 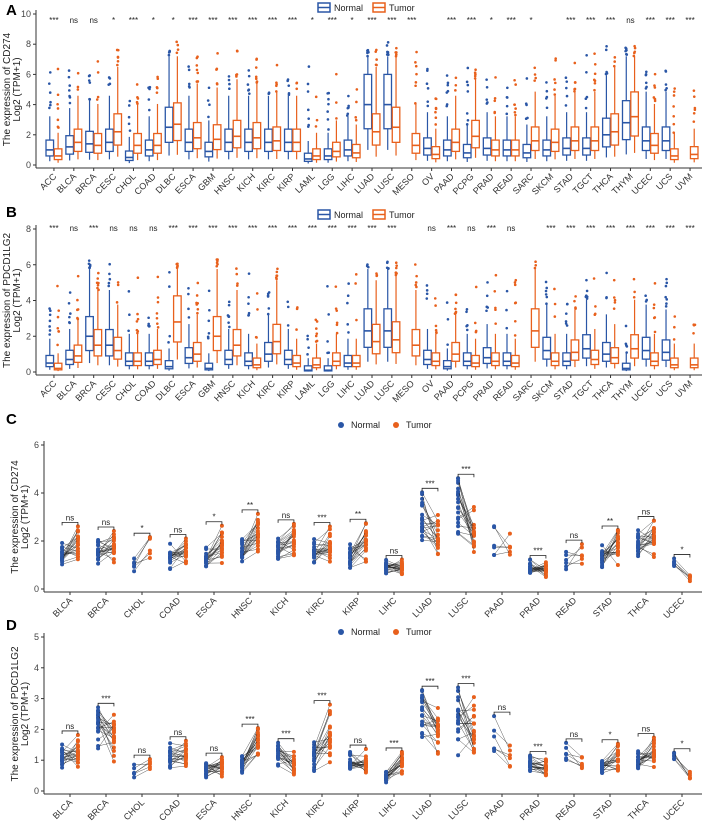 I want to click on x-tick-label: MESO, so click(x=403, y=391).